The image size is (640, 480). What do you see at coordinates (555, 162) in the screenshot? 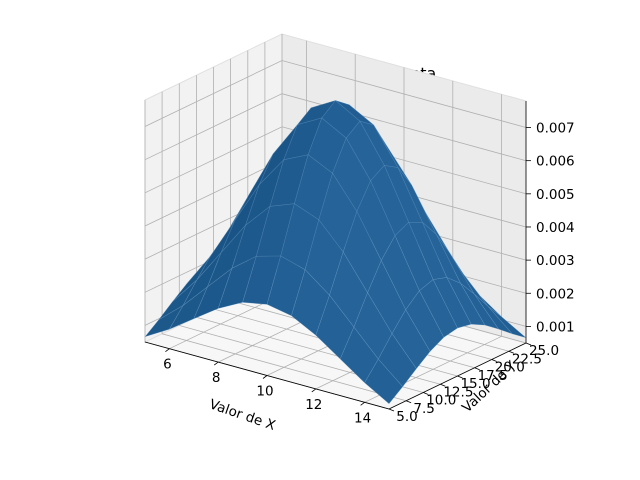
I see `z-tick-label: 0.006` at bounding box center [555, 162].